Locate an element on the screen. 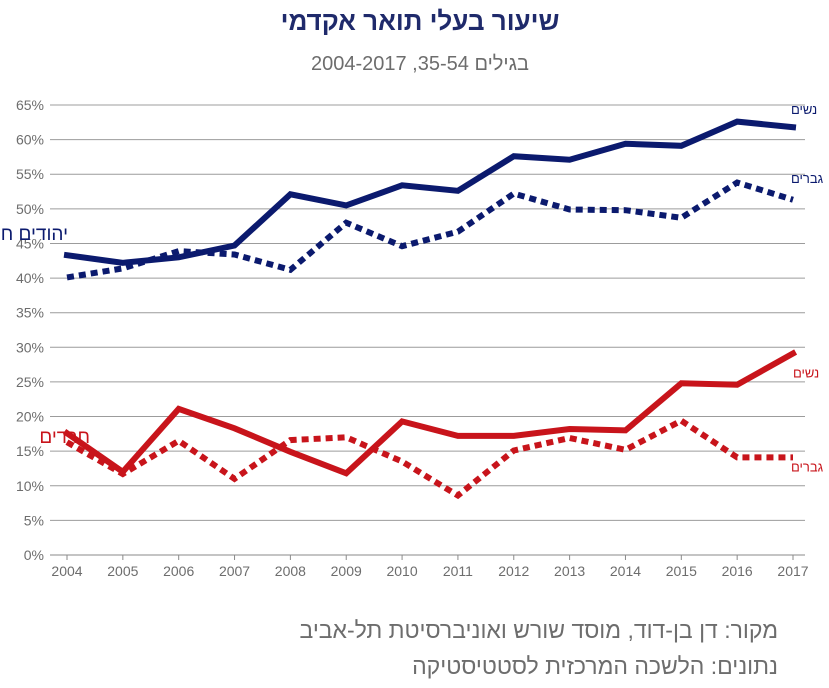 The image size is (829, 688). x-tick-label: 2004 is located at coordinates (66, 571).